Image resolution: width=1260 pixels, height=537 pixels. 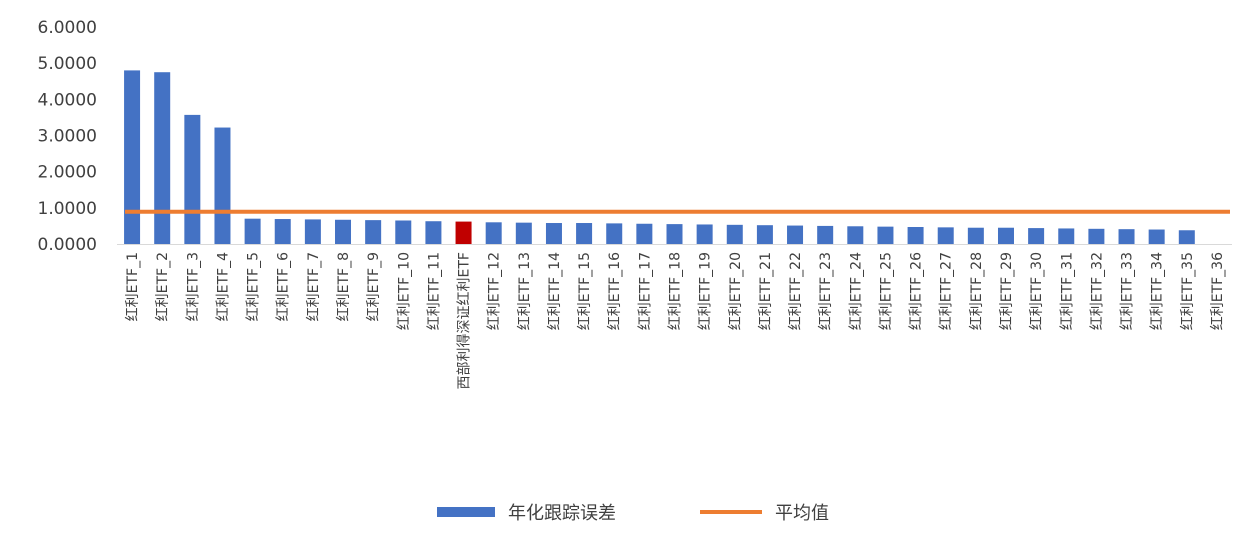 What do you see at coordinates (886, 291) in the screenshot?
I see `x-tick-label: 红利ETF_25` at bounding box center [886, 291].